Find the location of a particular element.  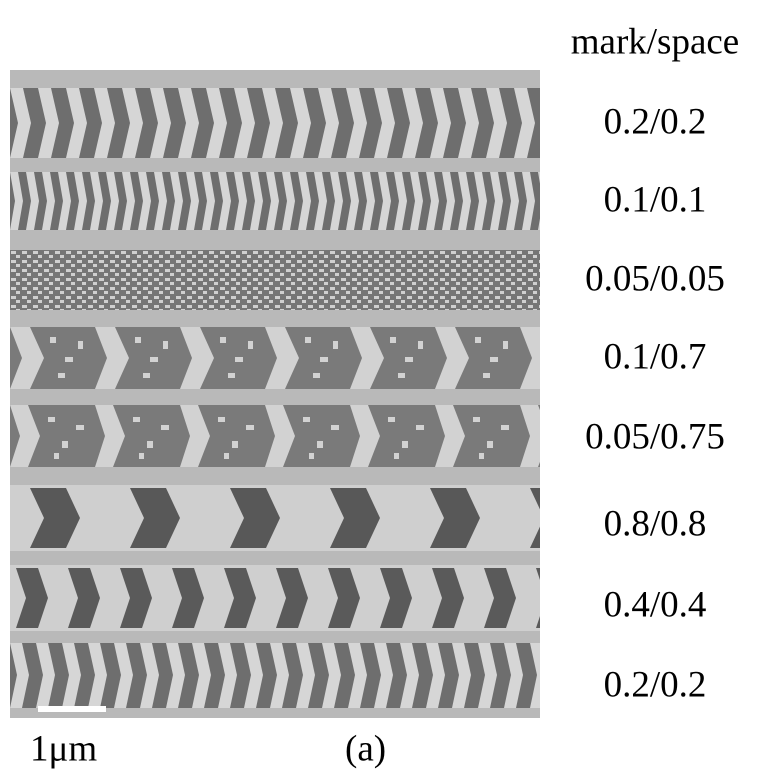

header: mark/space is located at coordinates (655, 41).